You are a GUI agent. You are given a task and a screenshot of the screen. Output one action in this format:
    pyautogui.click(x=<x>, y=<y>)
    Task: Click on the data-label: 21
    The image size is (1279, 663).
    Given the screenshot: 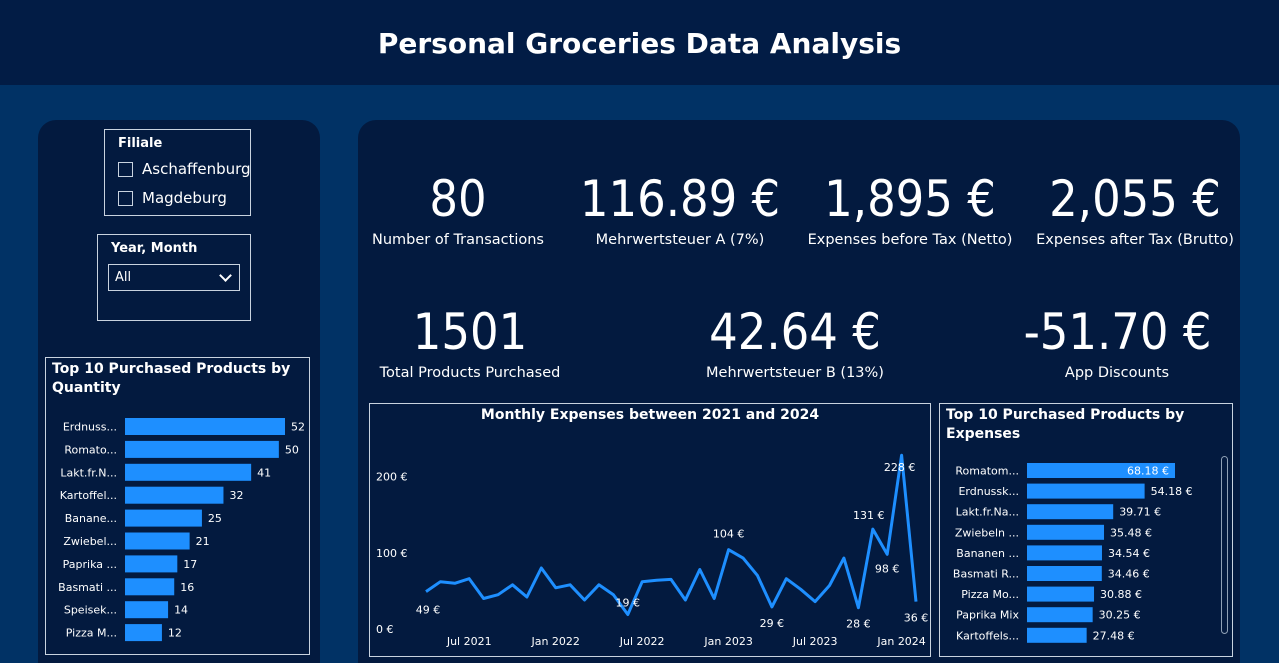 What is the action you would take?
    pyautogui.click(x=203, y=541)
    